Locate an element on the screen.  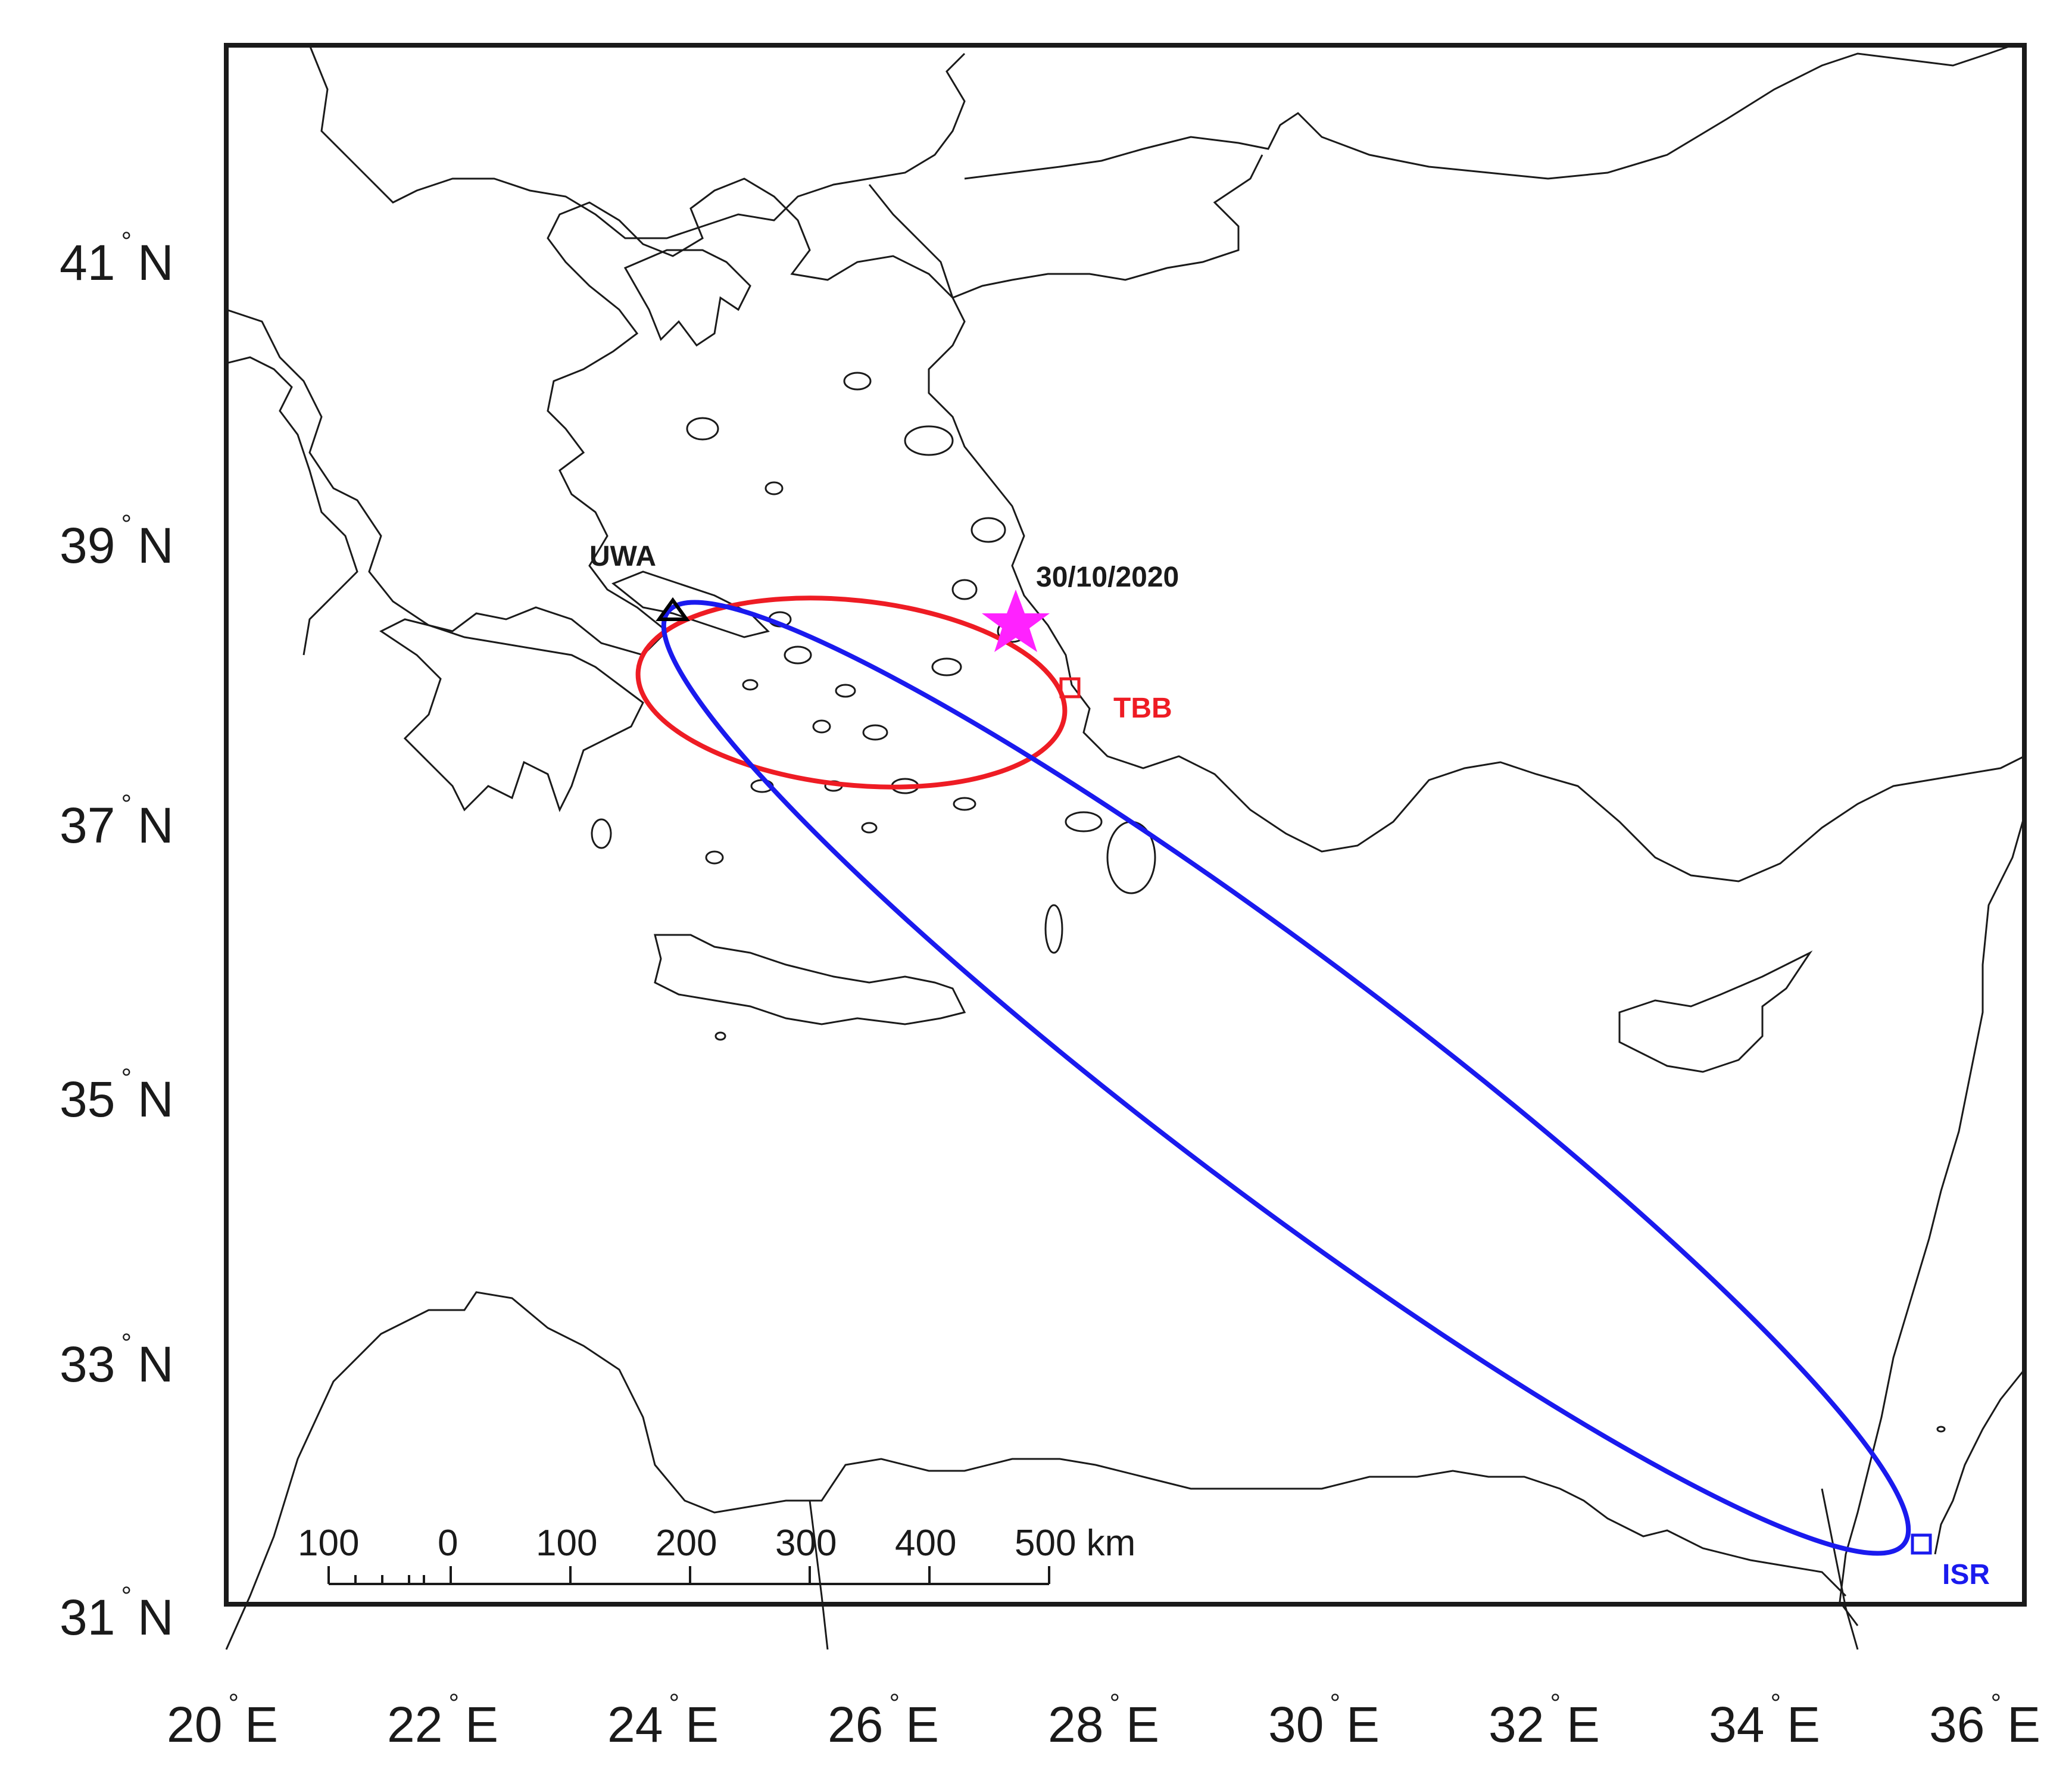
coastline-levant-inner is located at coordinates (1980, 1462).